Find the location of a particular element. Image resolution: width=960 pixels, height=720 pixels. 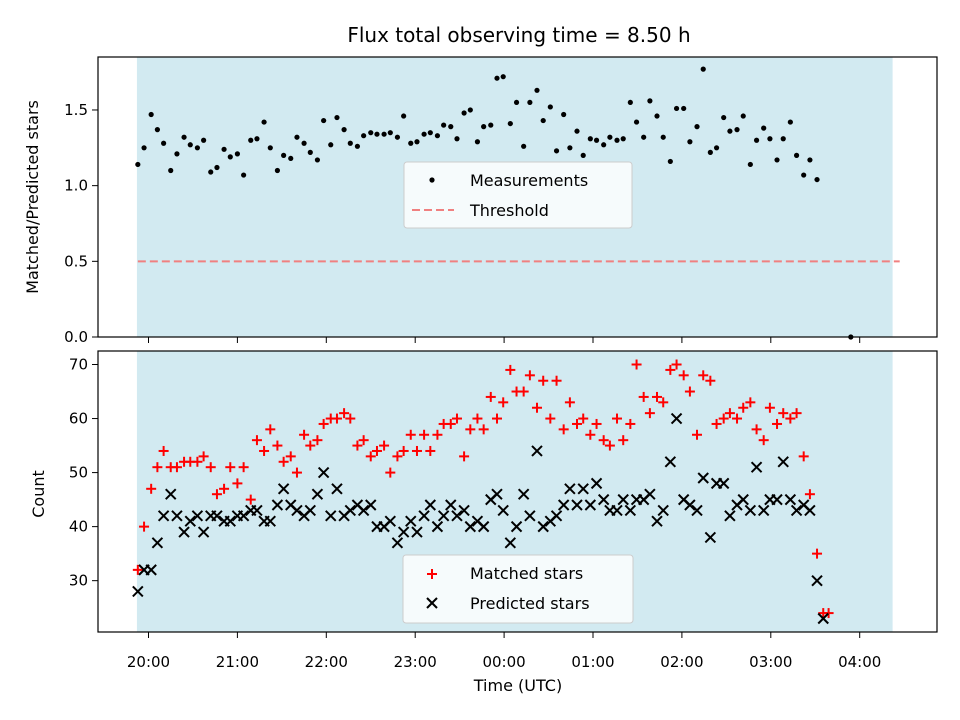

bottom-x-tick-label: 22:00 is located at coordinates (326, 662).